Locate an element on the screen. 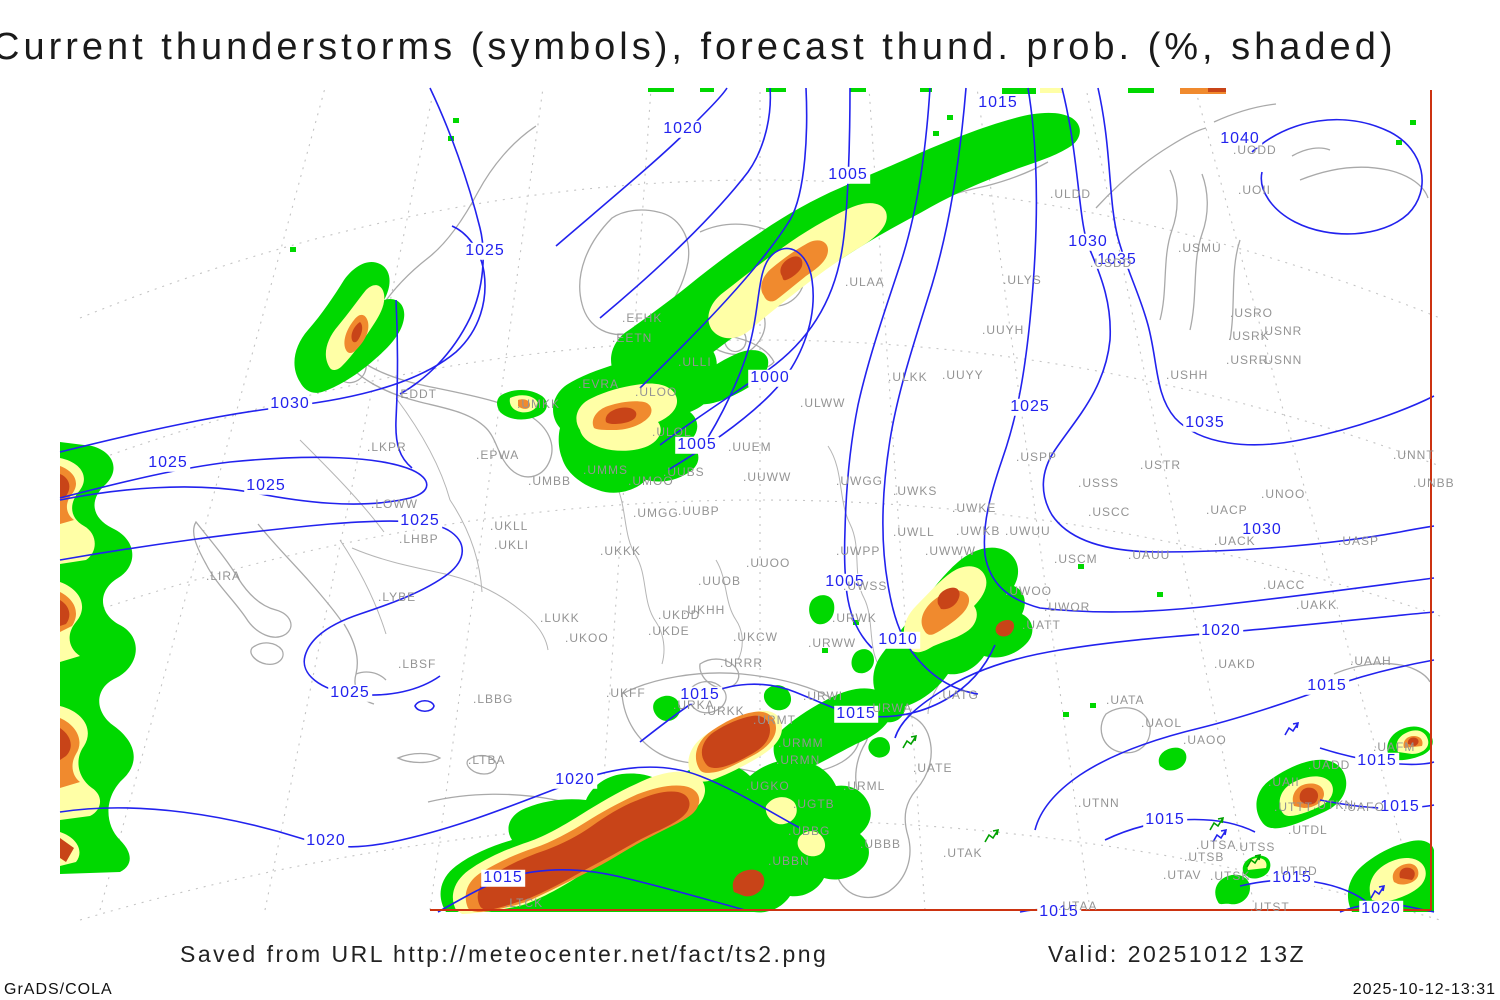 The width and height of the screenshot is (1500, 1000). station-id-label: .URKA is located at coordinates (694, 705).